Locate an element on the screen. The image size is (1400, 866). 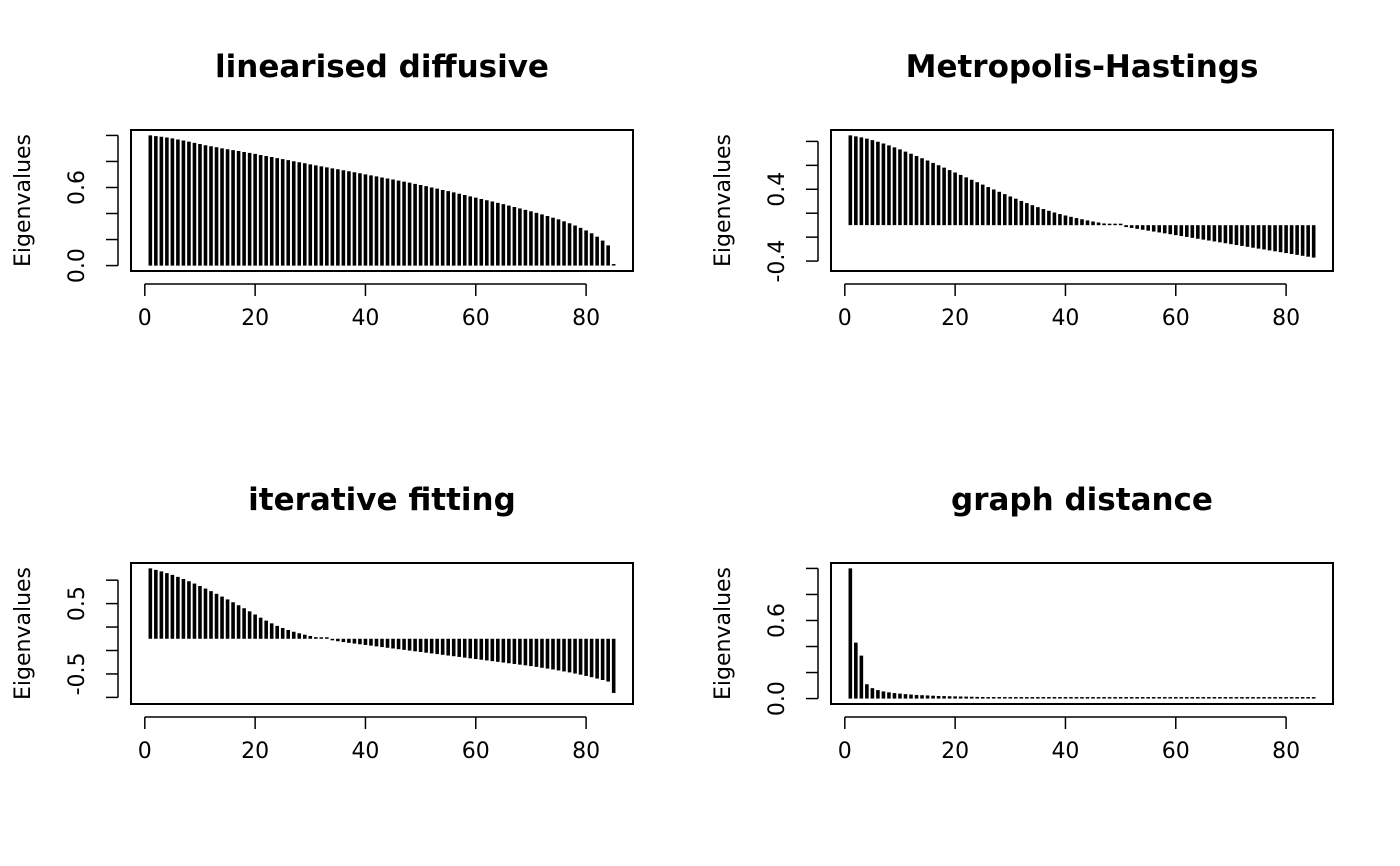
y-tick-label: 0.4 is located at coordinates (777, 189).